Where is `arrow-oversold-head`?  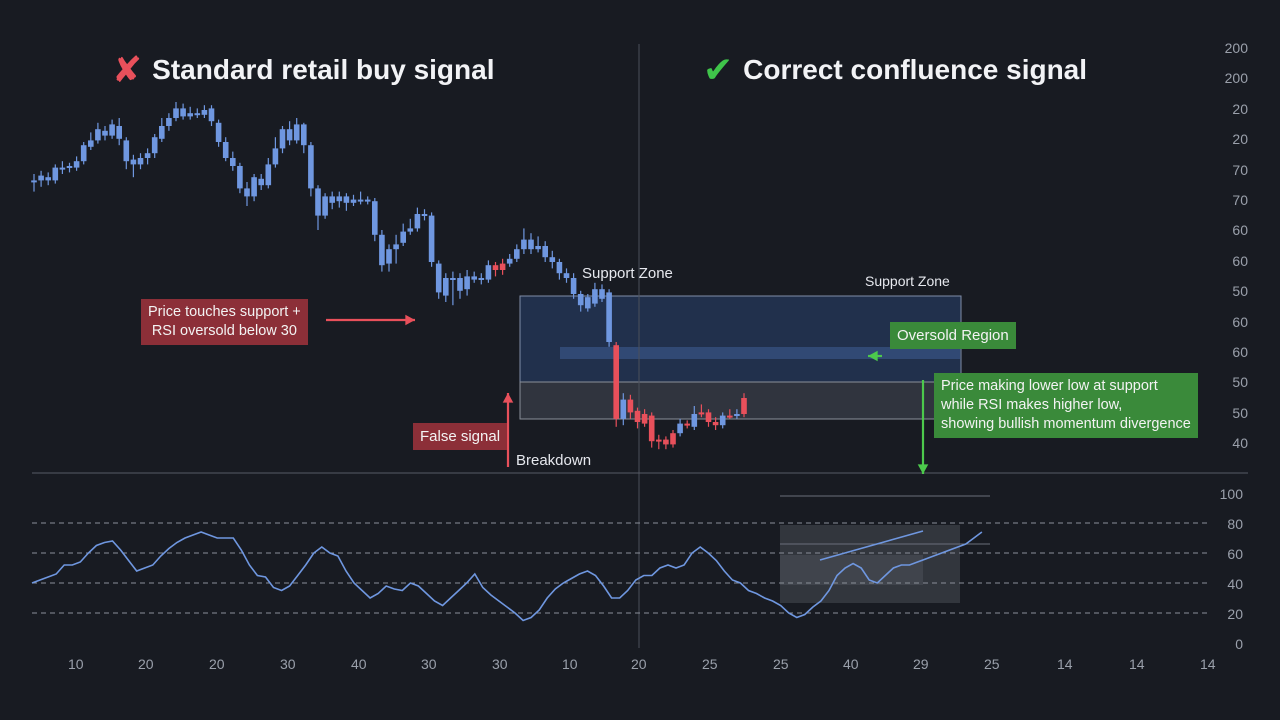 arrow-oversold-head is located at coordinates (873, 356).